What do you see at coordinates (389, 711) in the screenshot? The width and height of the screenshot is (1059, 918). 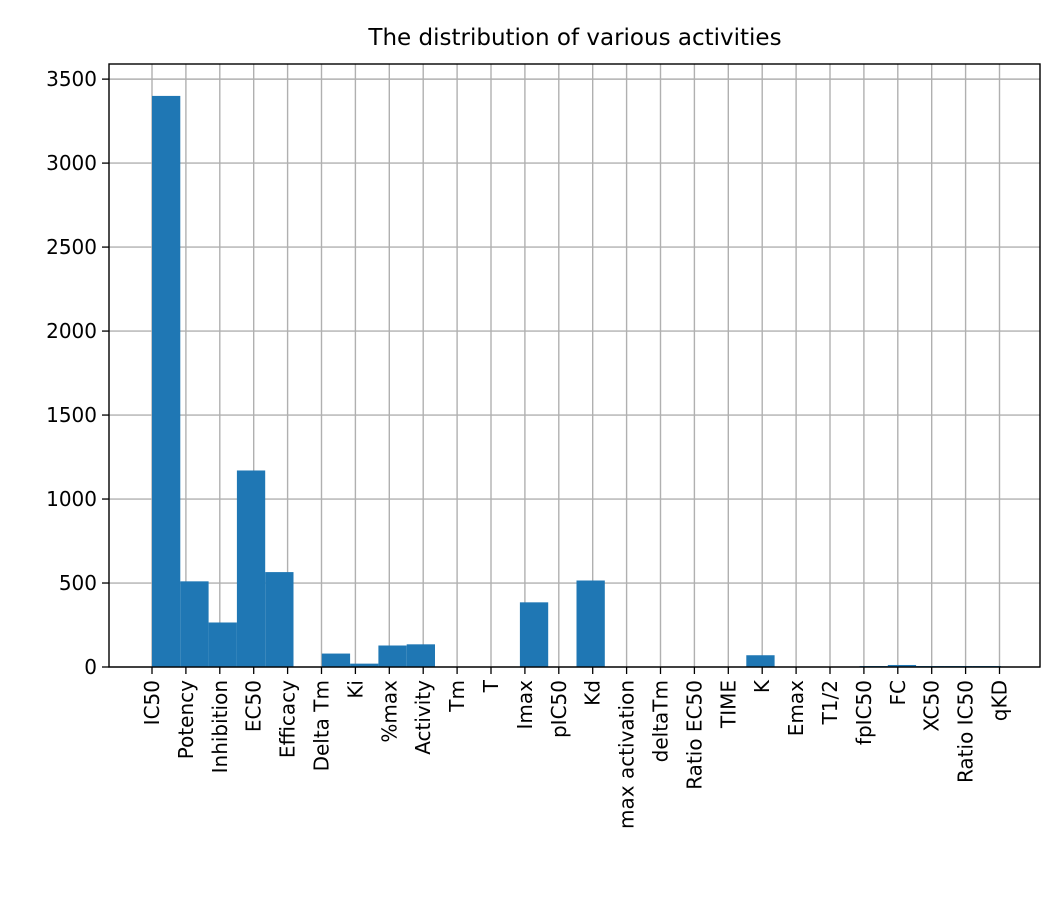 I see `x-tick-label: %max` at bounding box center [389, 711].